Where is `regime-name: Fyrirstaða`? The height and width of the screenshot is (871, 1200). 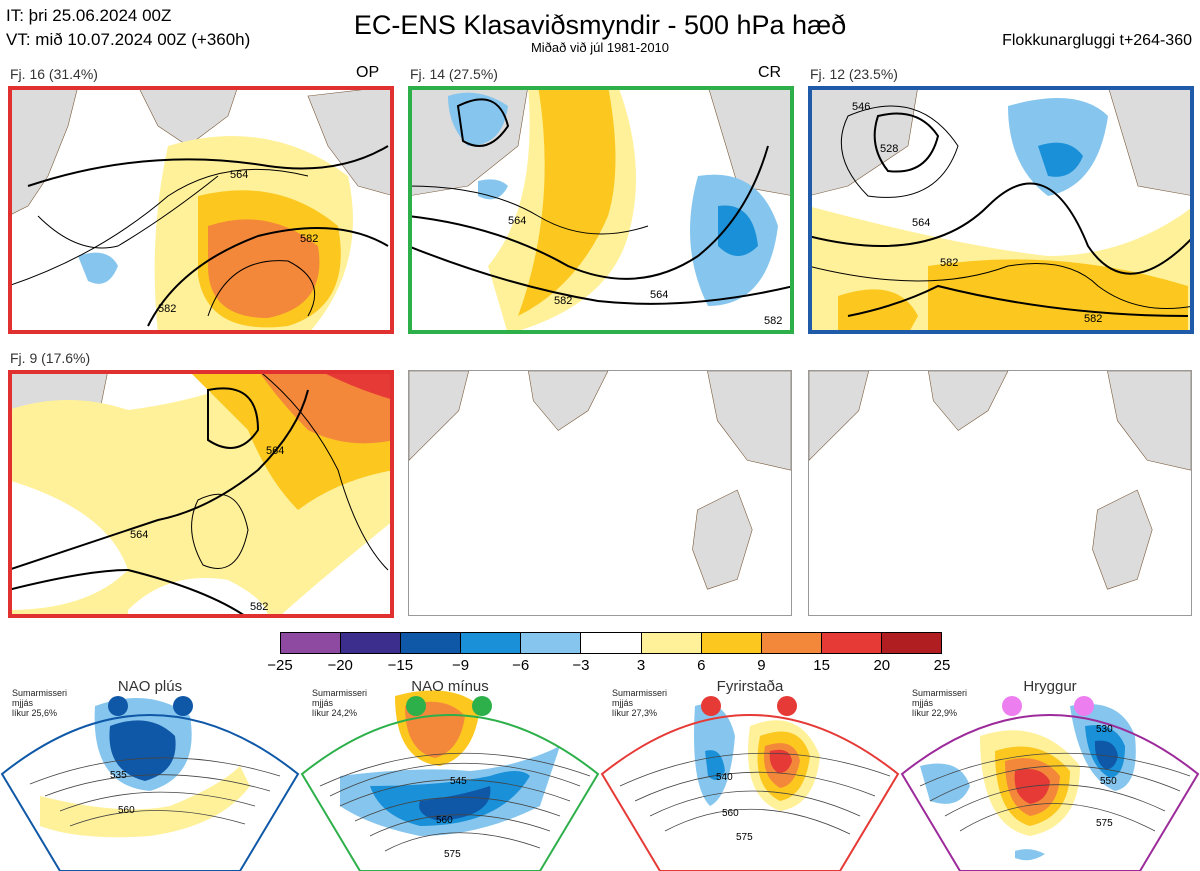 regime-name: Fyrirstaða is located at coordinates (750, 686).